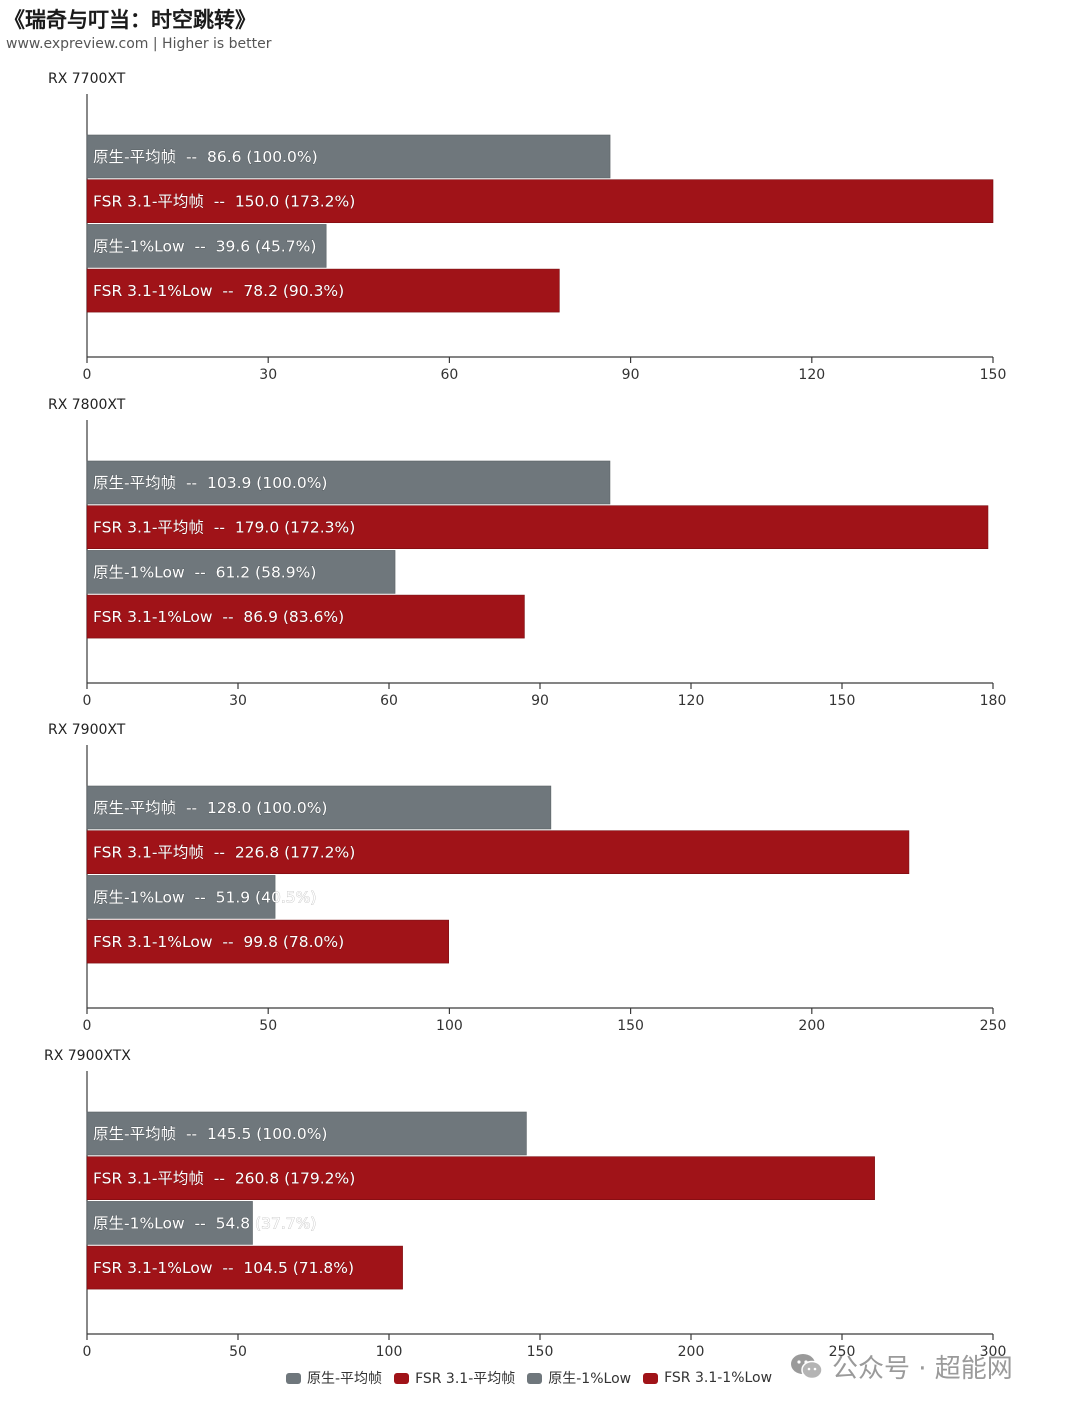 The height and width of the screenshot is (1412, 1080). I want to click on legend-label: FSR 3.1-1%Low, so click(718, 1378).